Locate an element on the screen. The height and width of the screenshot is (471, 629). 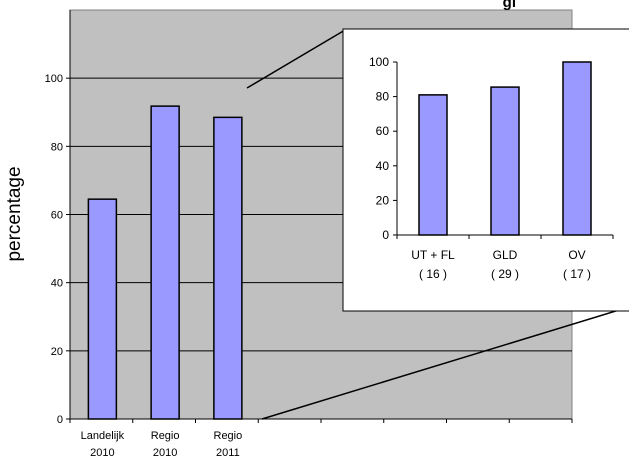
zoom-connector-top is located at coordinates (296, 59).